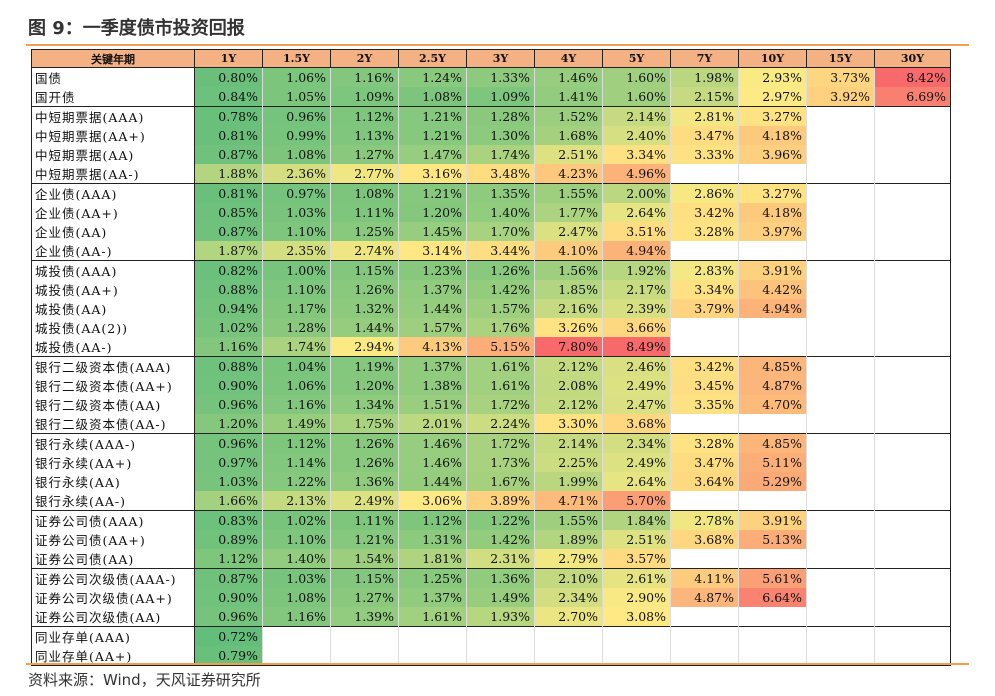  I want to click on table-cell: 1.72%, so click(500, 404).